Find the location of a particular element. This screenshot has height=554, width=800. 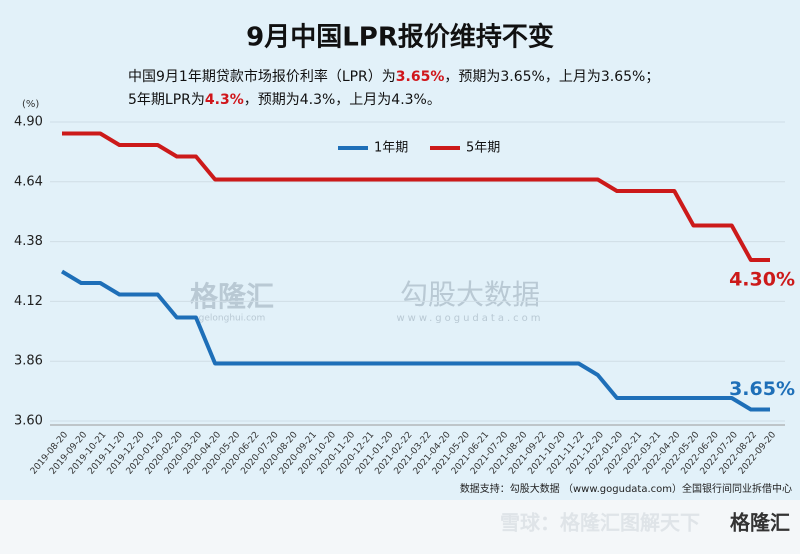

y-tick-label: 3.86 is located at coordinates (28, 361).